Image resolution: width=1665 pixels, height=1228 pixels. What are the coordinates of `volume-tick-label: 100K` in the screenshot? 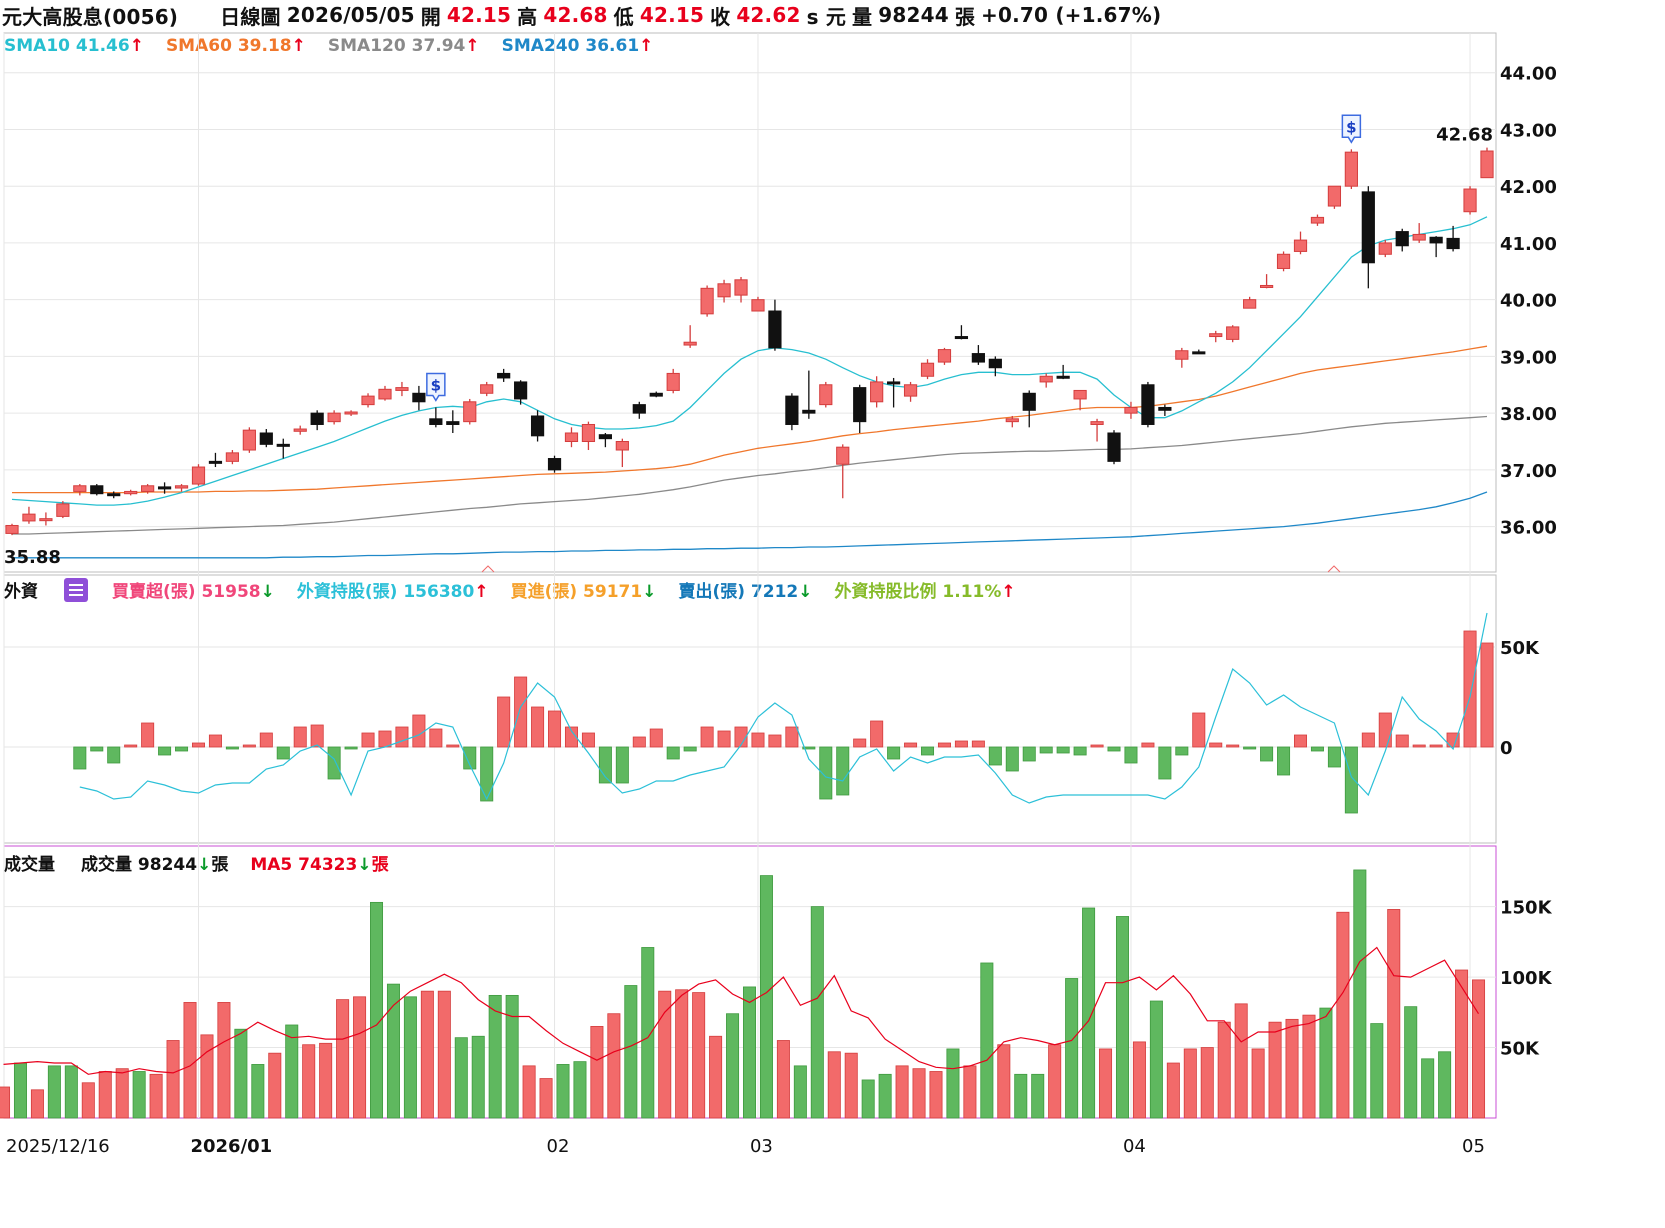 It's located at (1526, 978).